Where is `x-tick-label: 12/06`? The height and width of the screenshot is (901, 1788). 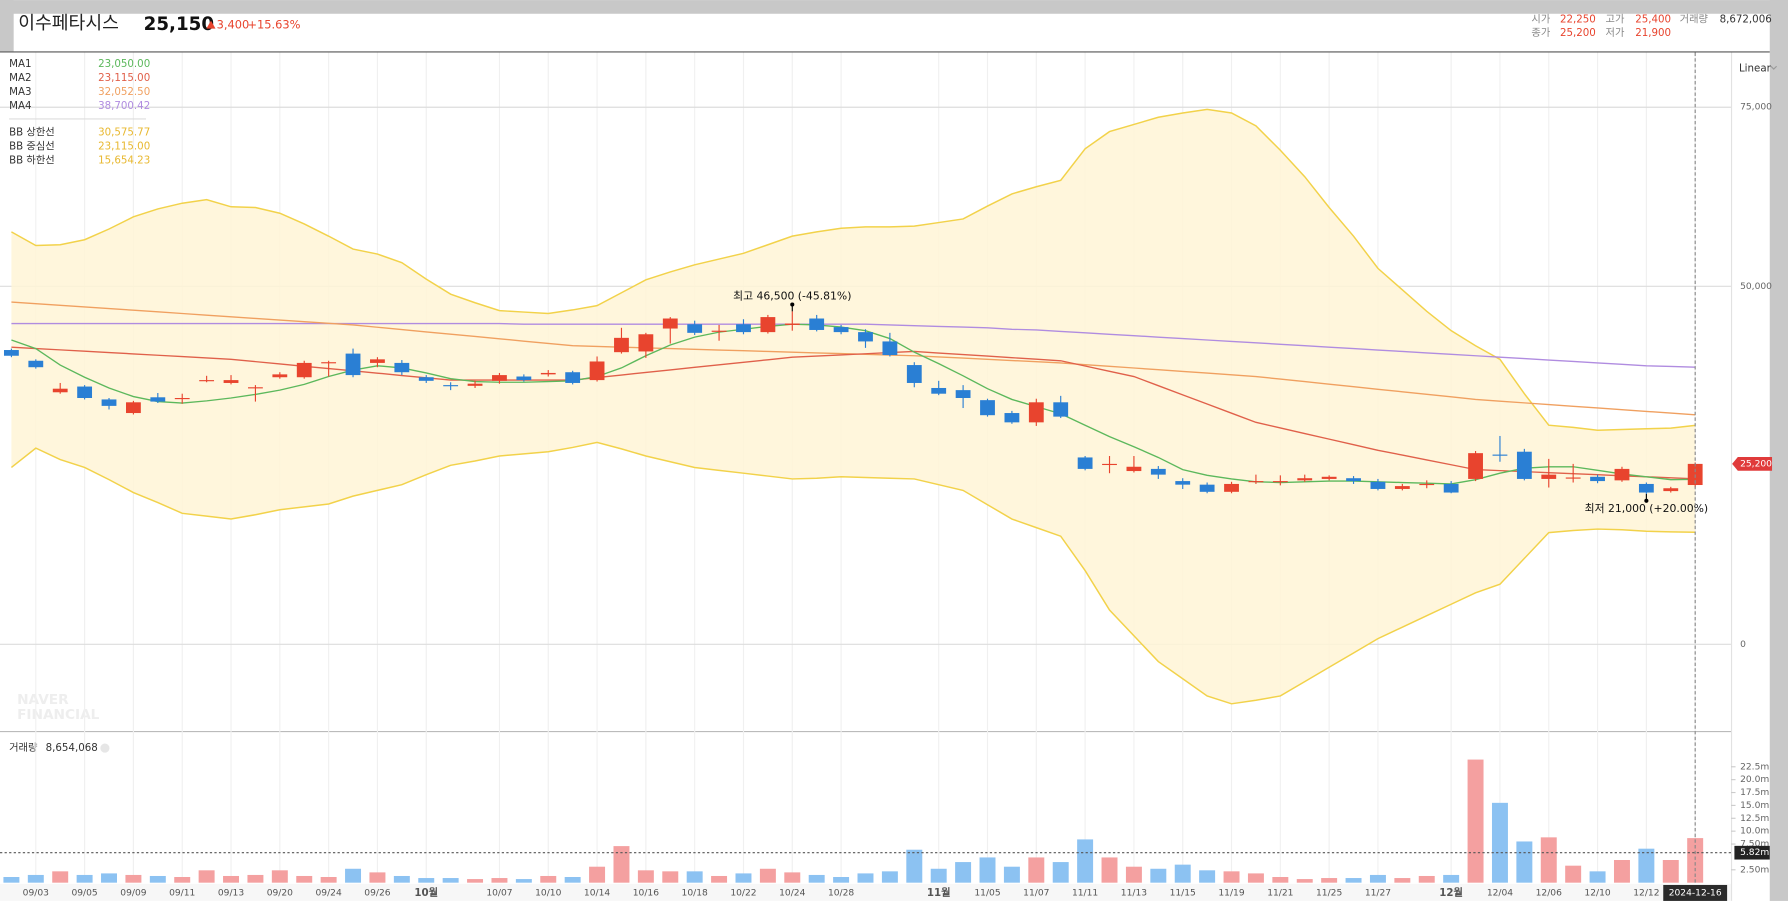
x-tick-label: 12/06 is located at coordinates (1549, 893).